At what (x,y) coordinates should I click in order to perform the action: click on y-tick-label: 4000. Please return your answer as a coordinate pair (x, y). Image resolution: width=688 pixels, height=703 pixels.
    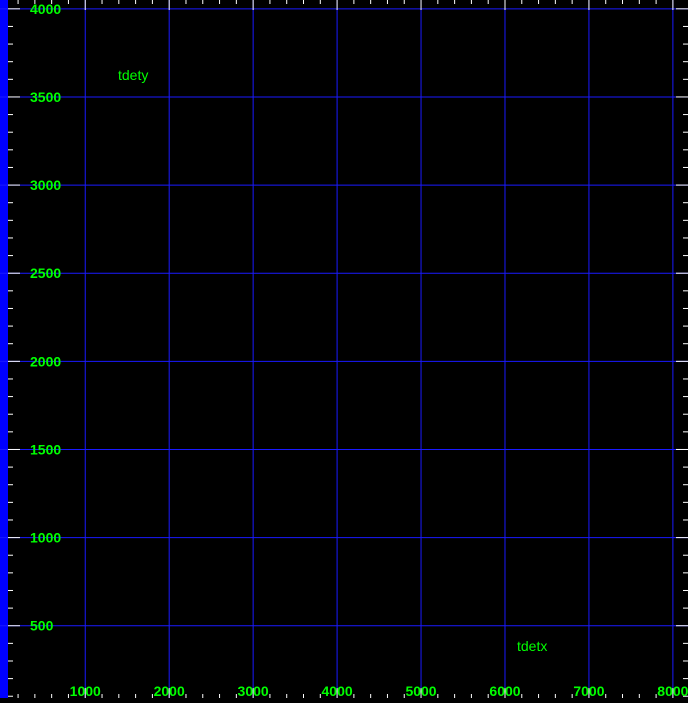
    Looking at the image, I should click on (45, 9).